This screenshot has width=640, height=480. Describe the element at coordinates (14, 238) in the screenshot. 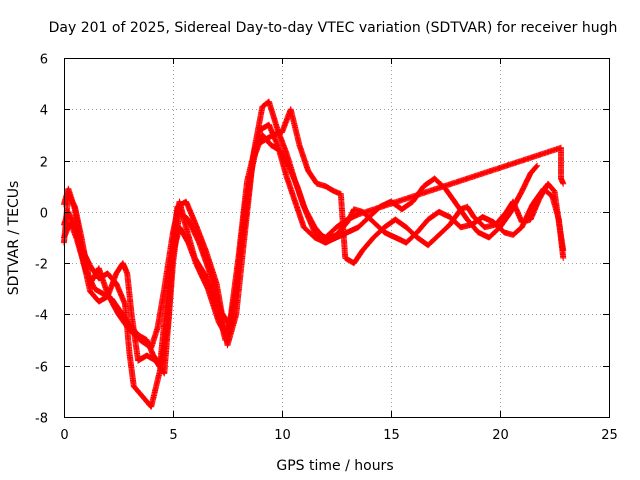

I see `y-axis-label: SDTVAR / TECUs` at that location.